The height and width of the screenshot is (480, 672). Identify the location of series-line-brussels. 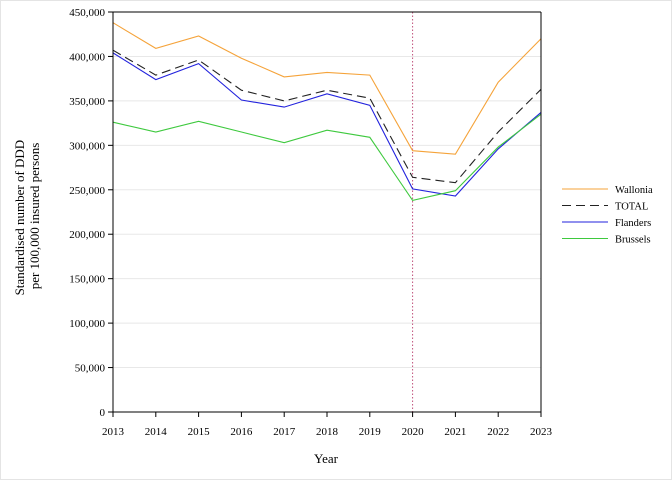
(327, 157).